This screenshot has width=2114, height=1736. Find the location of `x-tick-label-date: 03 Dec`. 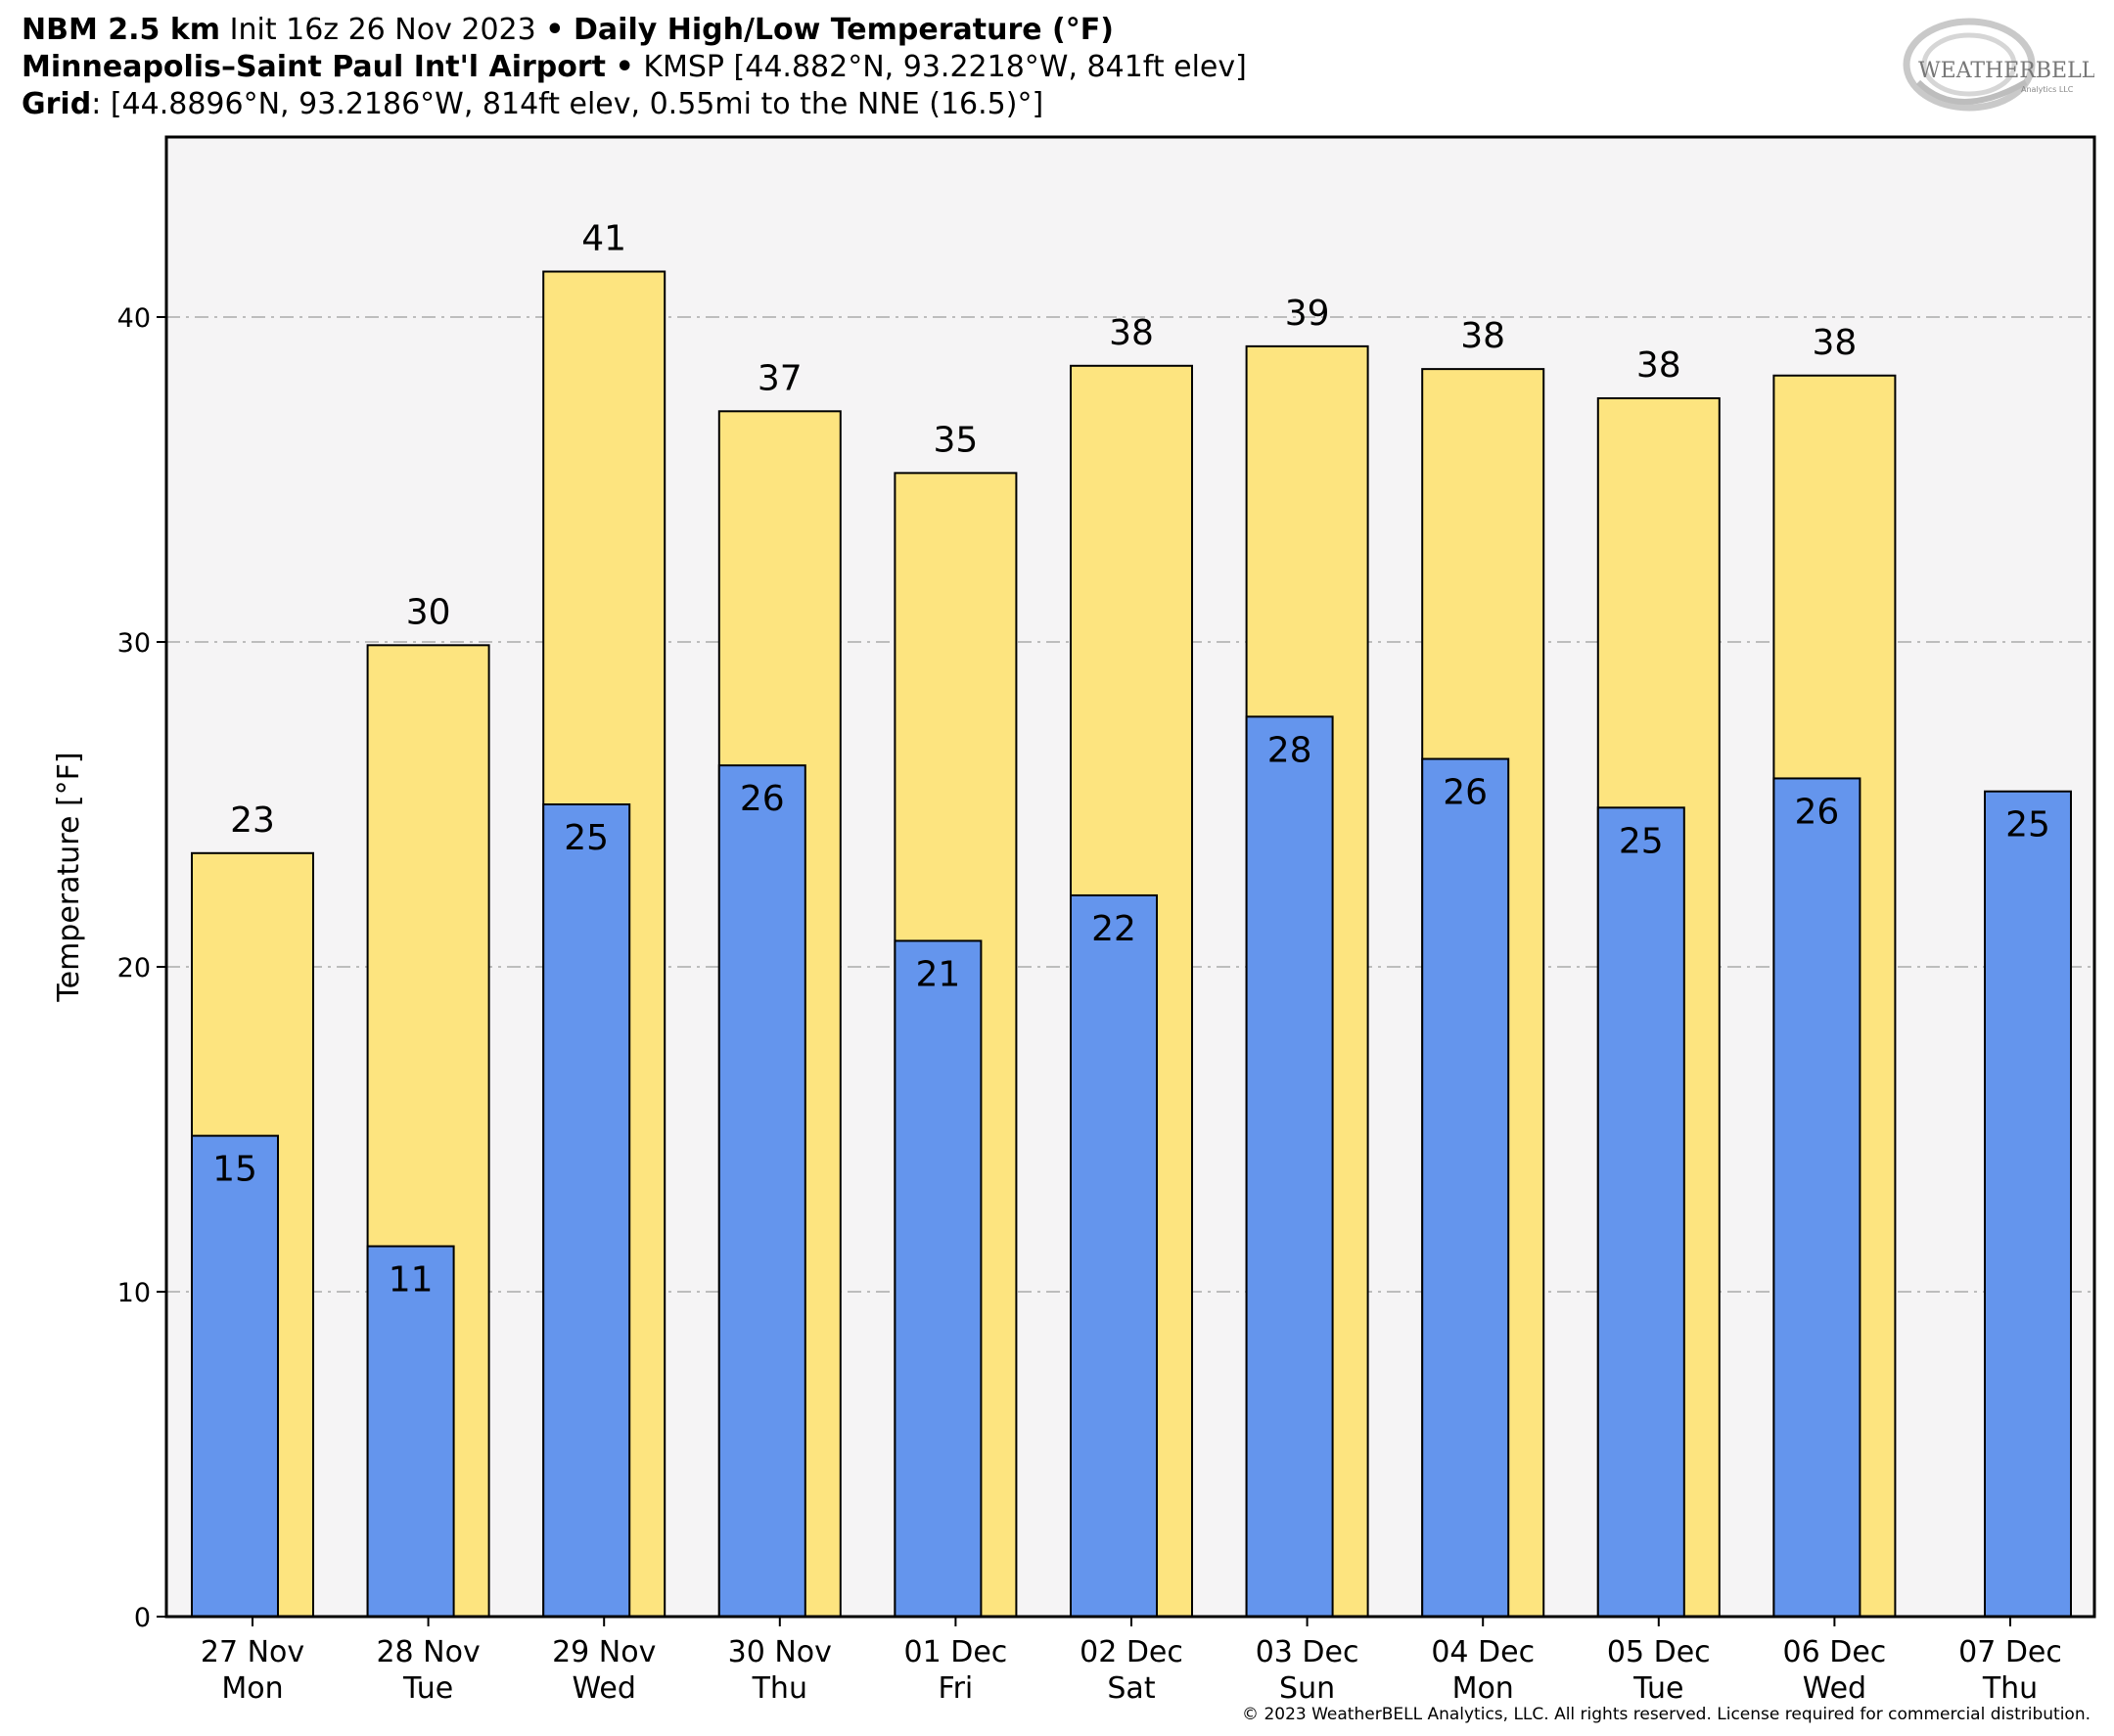

x-tick-label-date: 03 Dec is located at coordinates (1308, 1652).